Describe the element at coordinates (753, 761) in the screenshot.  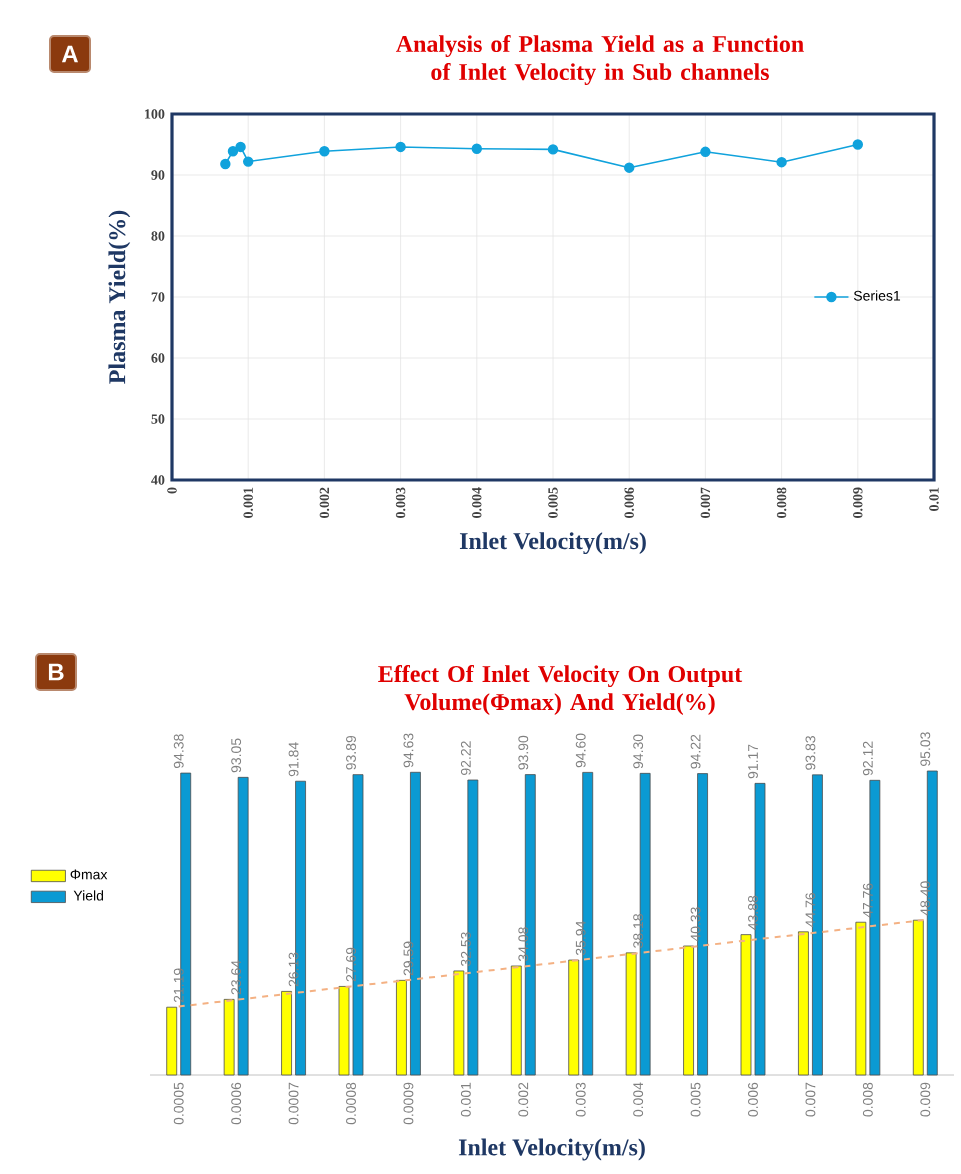
I see `data-label: 91.17` at that location.